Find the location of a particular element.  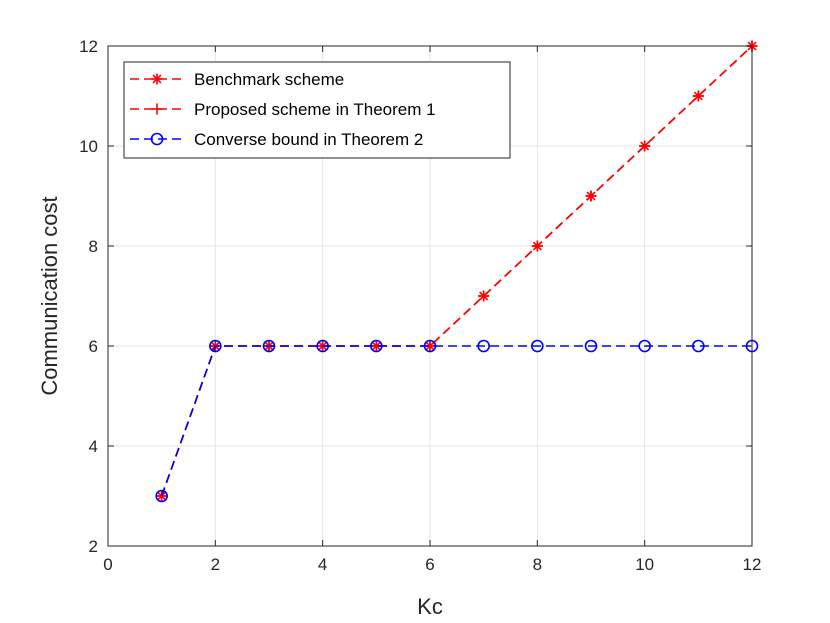

legend-entry: Converse bound in Theorem 2 is located at coordinates (276, 139).